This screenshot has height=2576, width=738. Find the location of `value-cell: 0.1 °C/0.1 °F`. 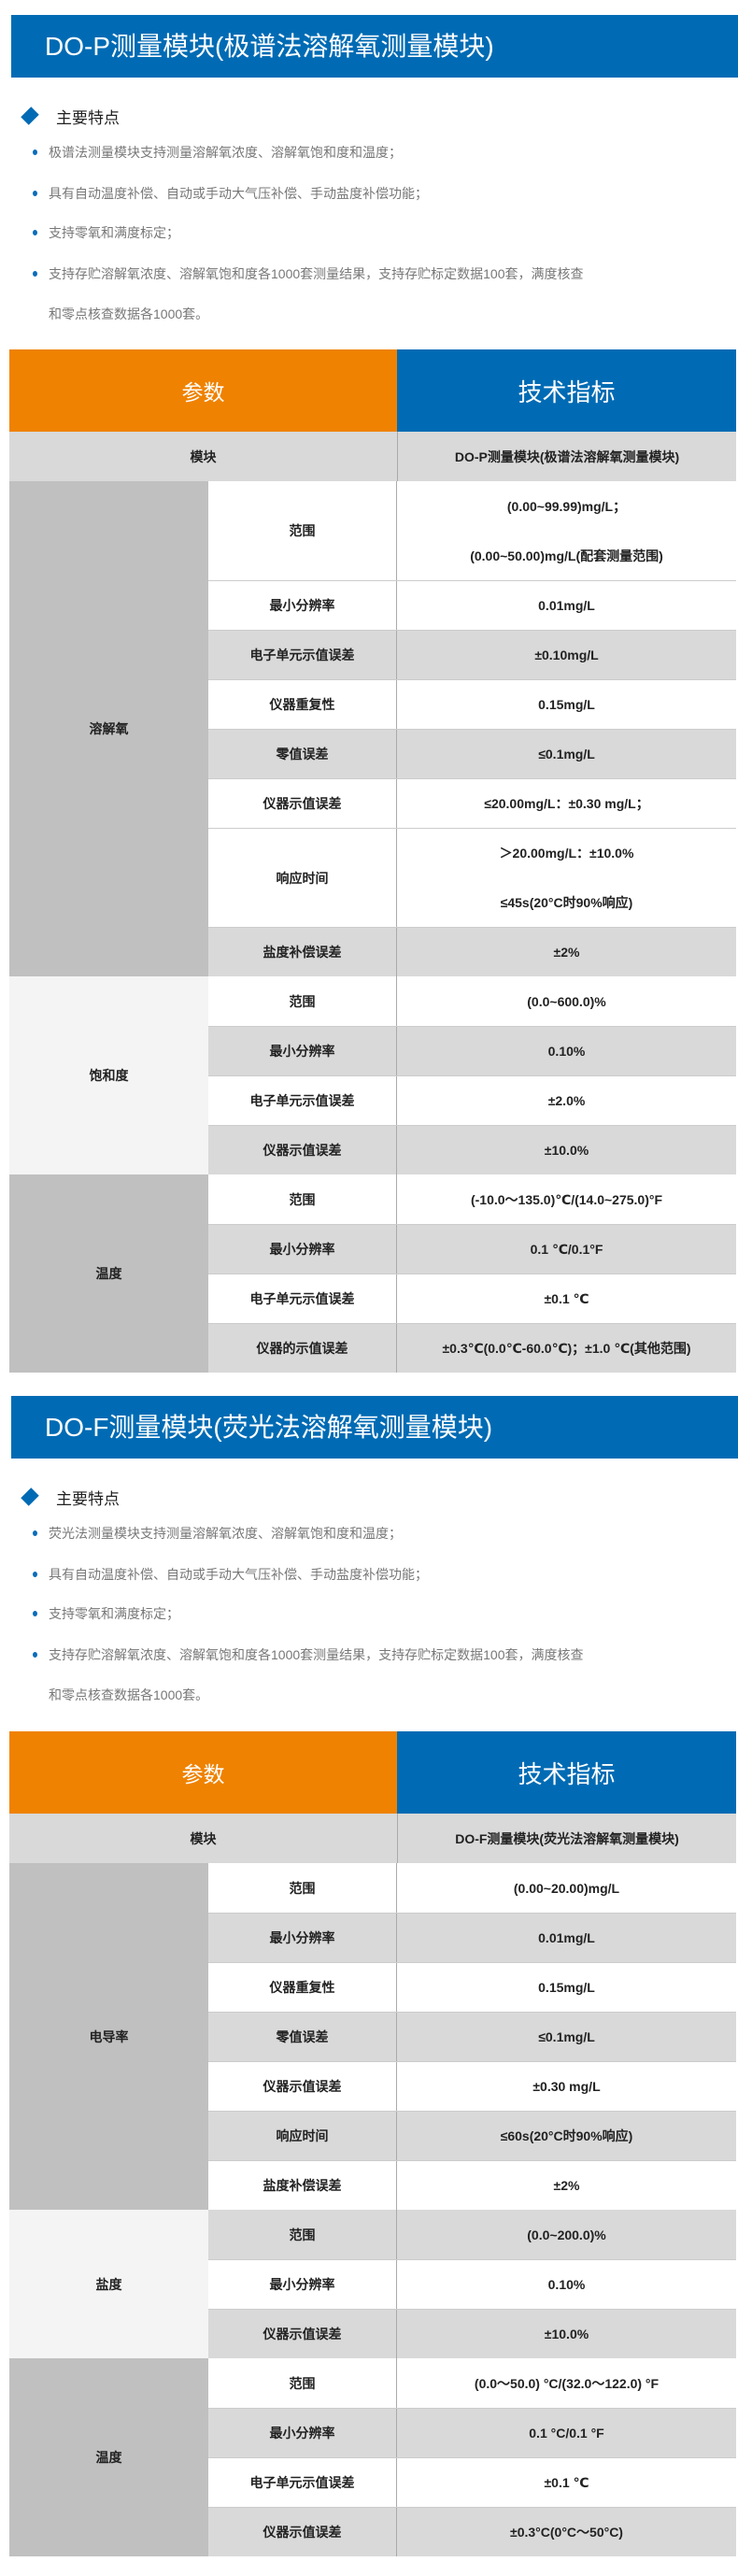

value-cell: 0.1 °C/0.1 °F is located at coordinates (566, 2433).